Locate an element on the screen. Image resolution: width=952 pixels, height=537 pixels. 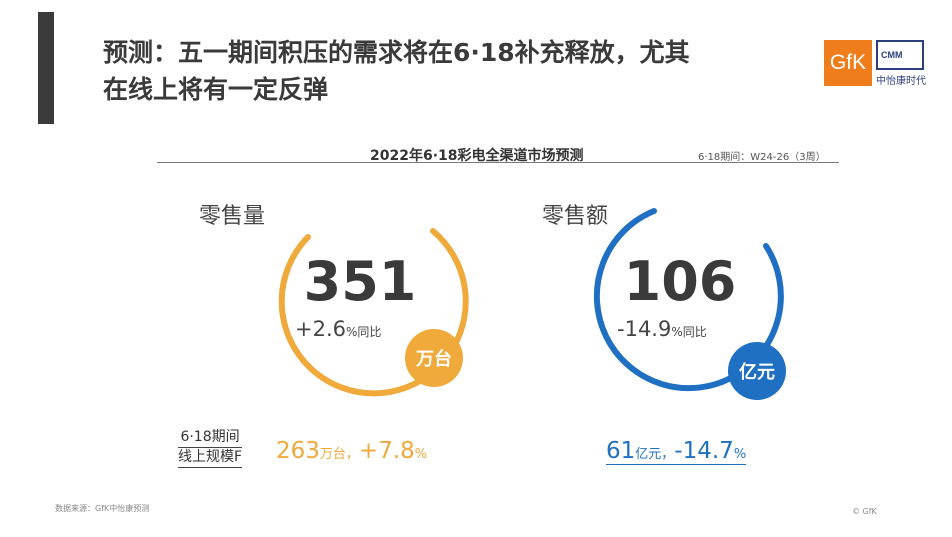
online-revenue-change-unit: % is located at coordinates (740, 454).